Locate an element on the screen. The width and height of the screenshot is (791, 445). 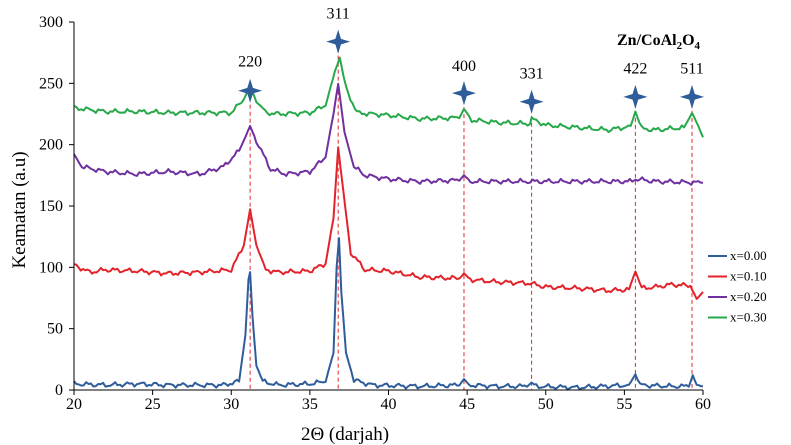
x-tick-label: 20 is located at coordinates (74, 404).